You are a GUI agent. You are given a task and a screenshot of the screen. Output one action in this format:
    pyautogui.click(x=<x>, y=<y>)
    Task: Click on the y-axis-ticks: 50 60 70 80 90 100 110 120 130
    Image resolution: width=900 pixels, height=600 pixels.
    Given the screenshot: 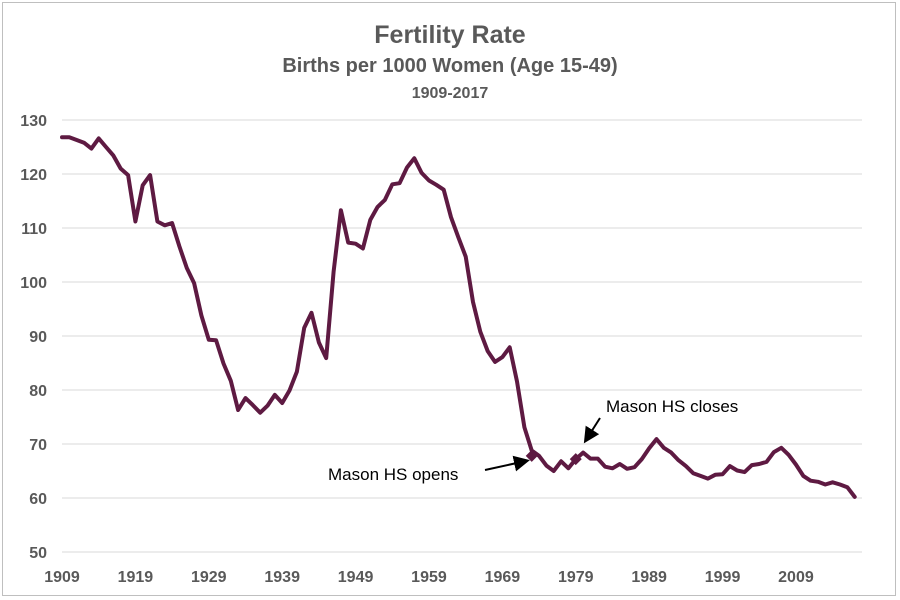 What is the action you would take?
    pyautogui.click(x=33, y=337)
    